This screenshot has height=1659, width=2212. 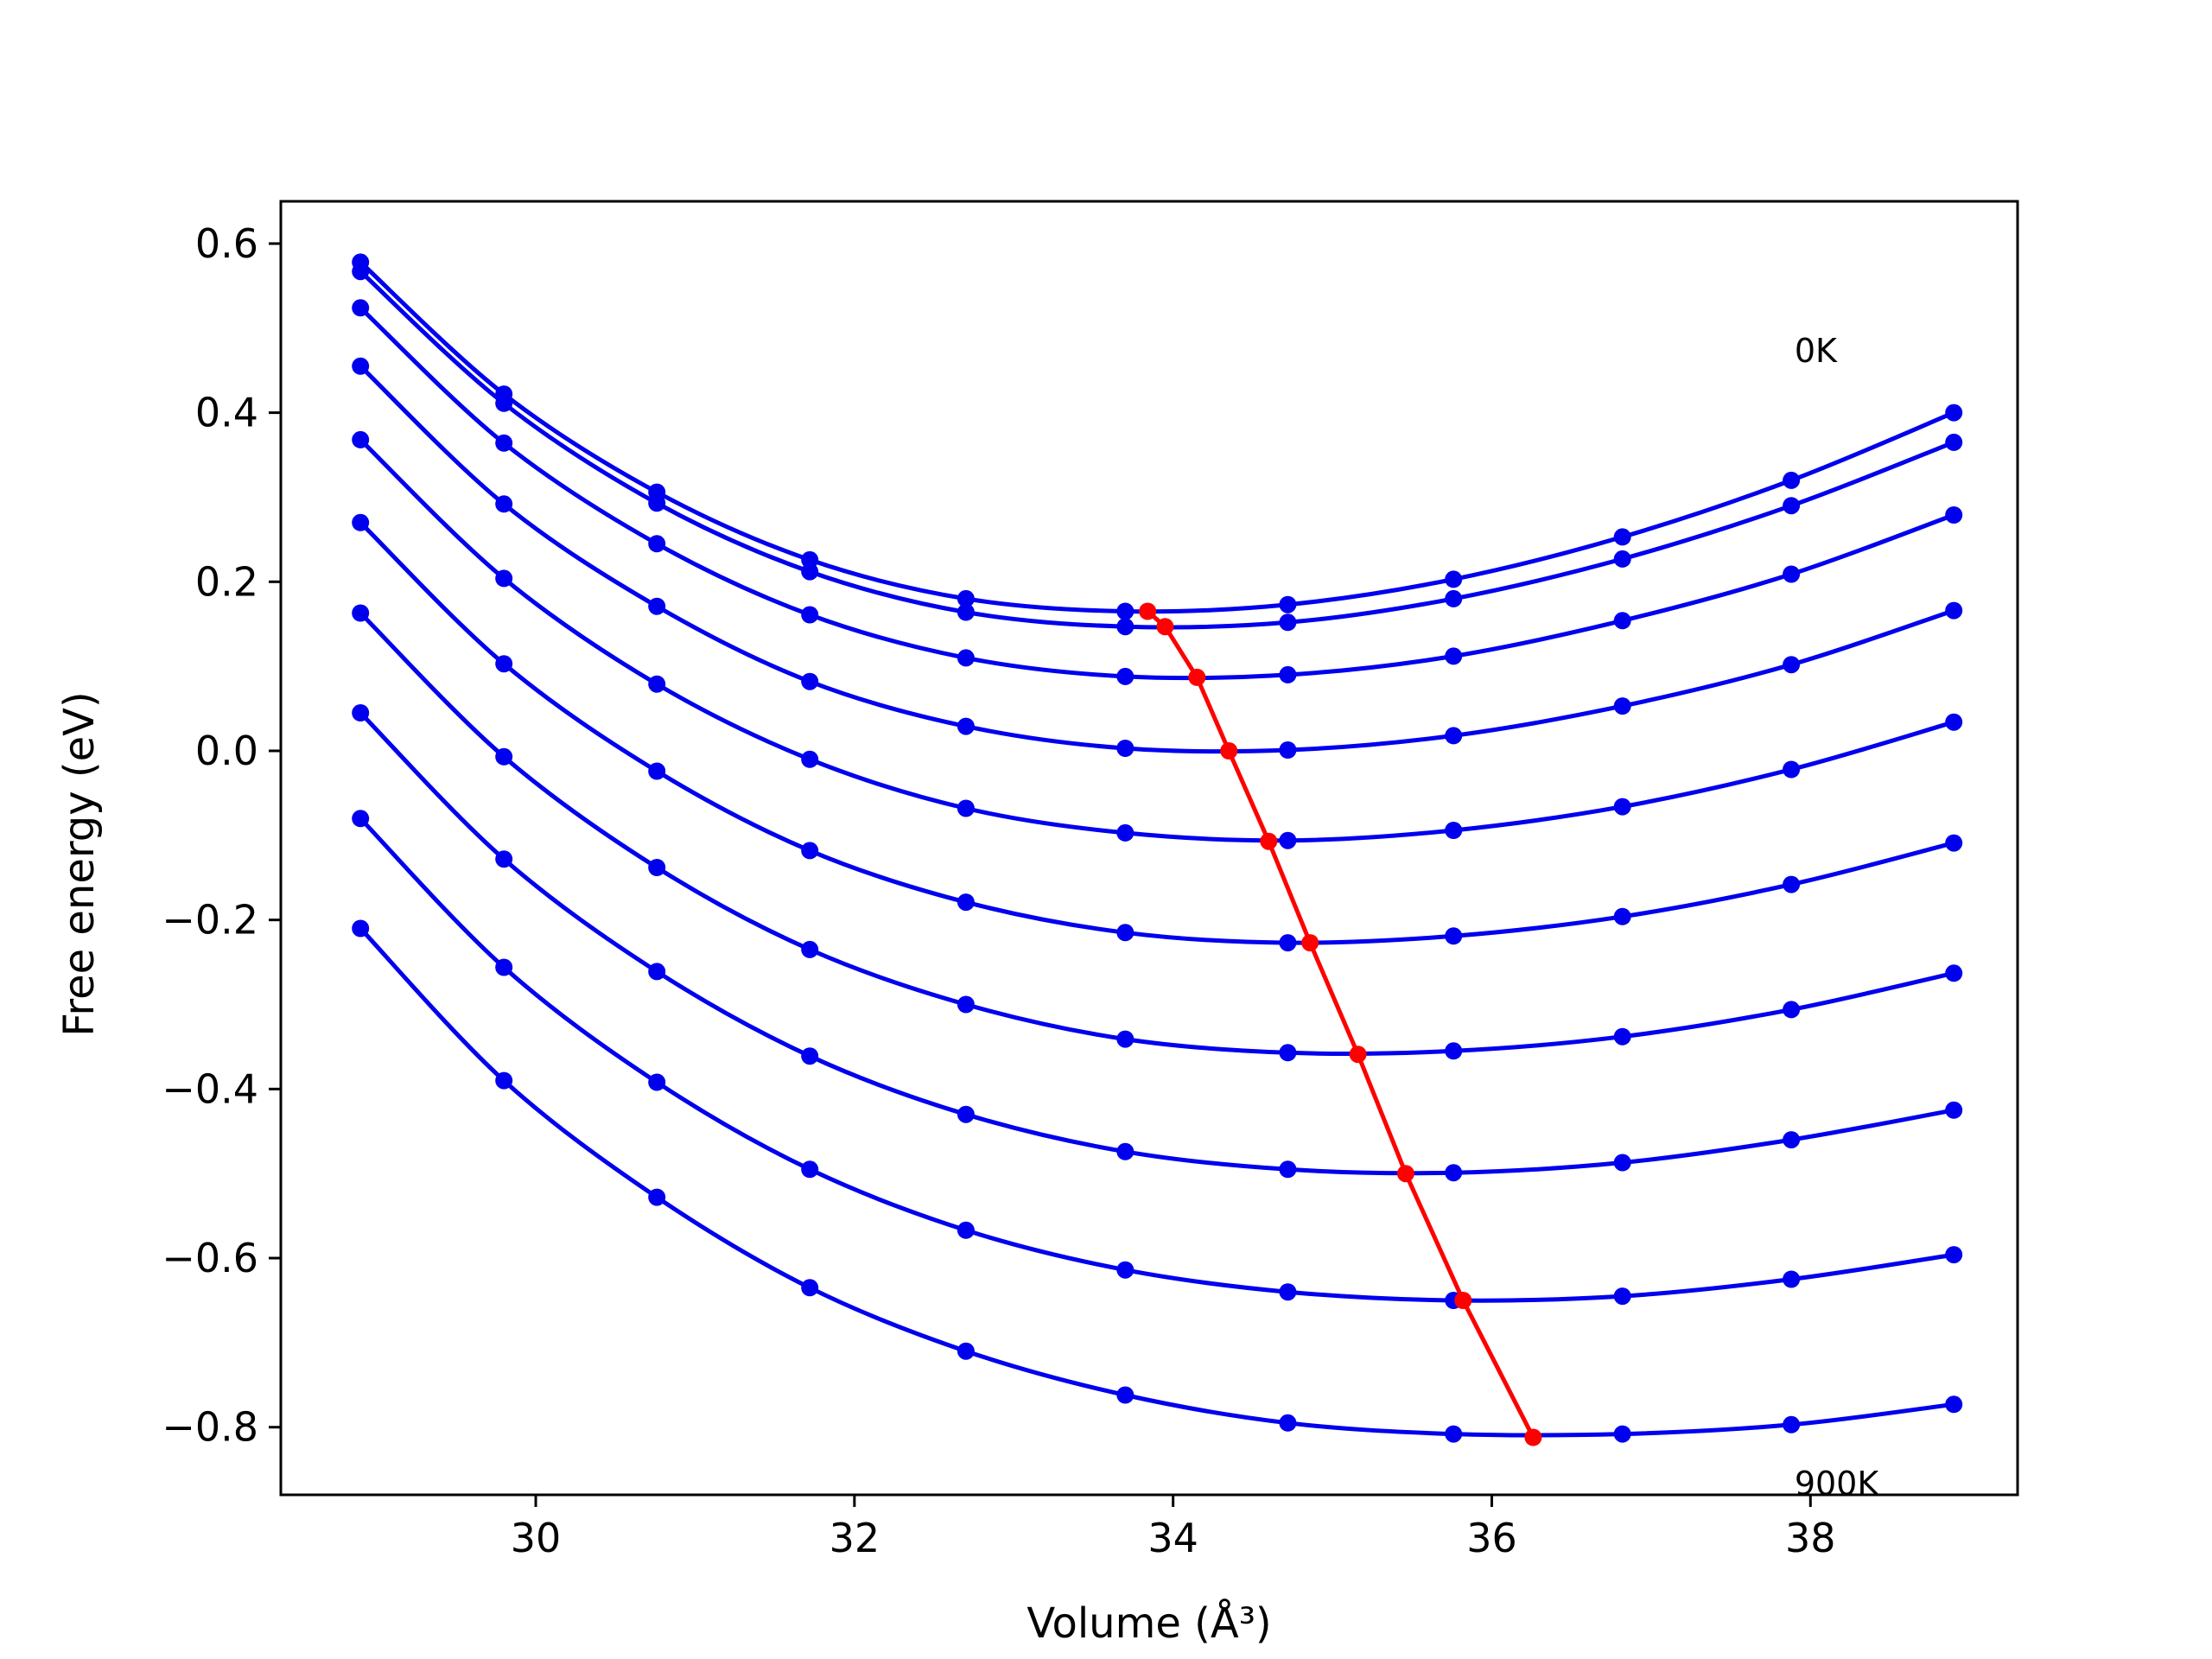 I want to click on y-tick-label: 0.2, so click(x=226, y=581).